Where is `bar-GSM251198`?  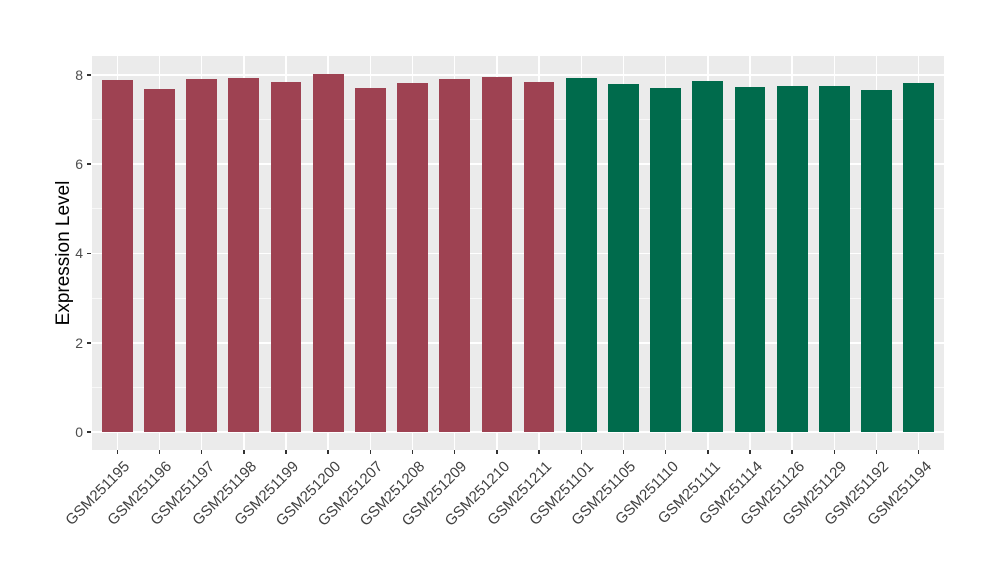
bar-GSM251198 is located at coordinates (244, 255).